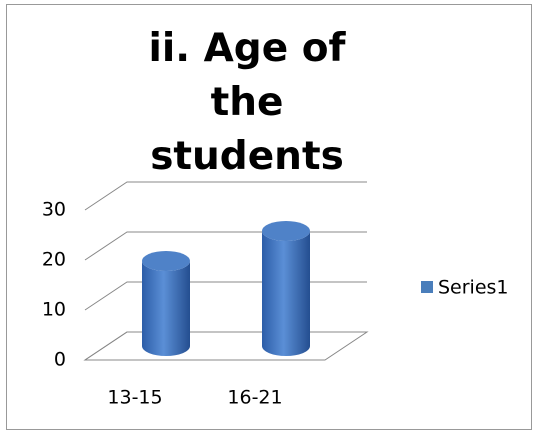 Image resolution: width=538 pixels, height=435 pixels. Describe the element at coordinates (54, 210) in the screenshot. I see `y-tick-label: 30` at that location.